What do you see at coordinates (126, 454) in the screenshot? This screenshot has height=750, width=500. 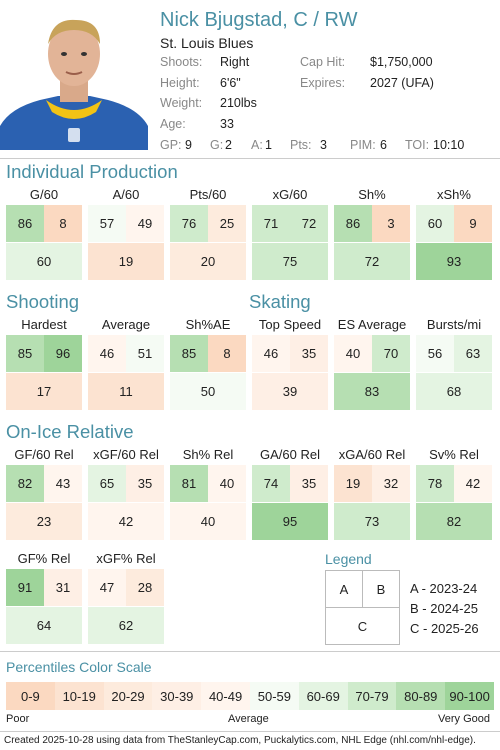 I see `onice-metric-label: xGF/60 Rel` at bounding box center [126, 454].